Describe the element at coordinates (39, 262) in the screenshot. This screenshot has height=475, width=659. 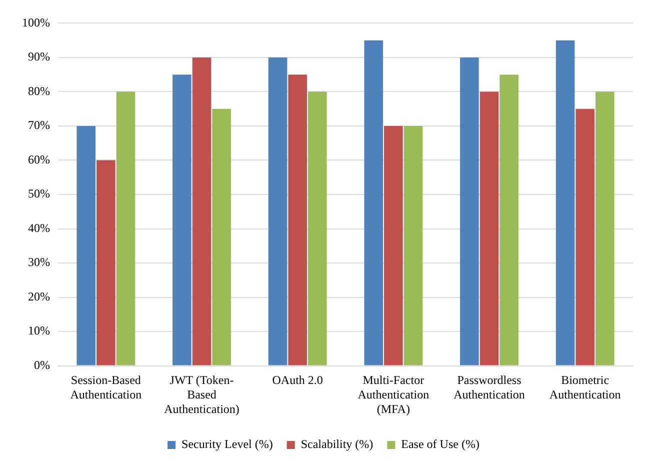
I see `y-tick-label: 30%` at that location.